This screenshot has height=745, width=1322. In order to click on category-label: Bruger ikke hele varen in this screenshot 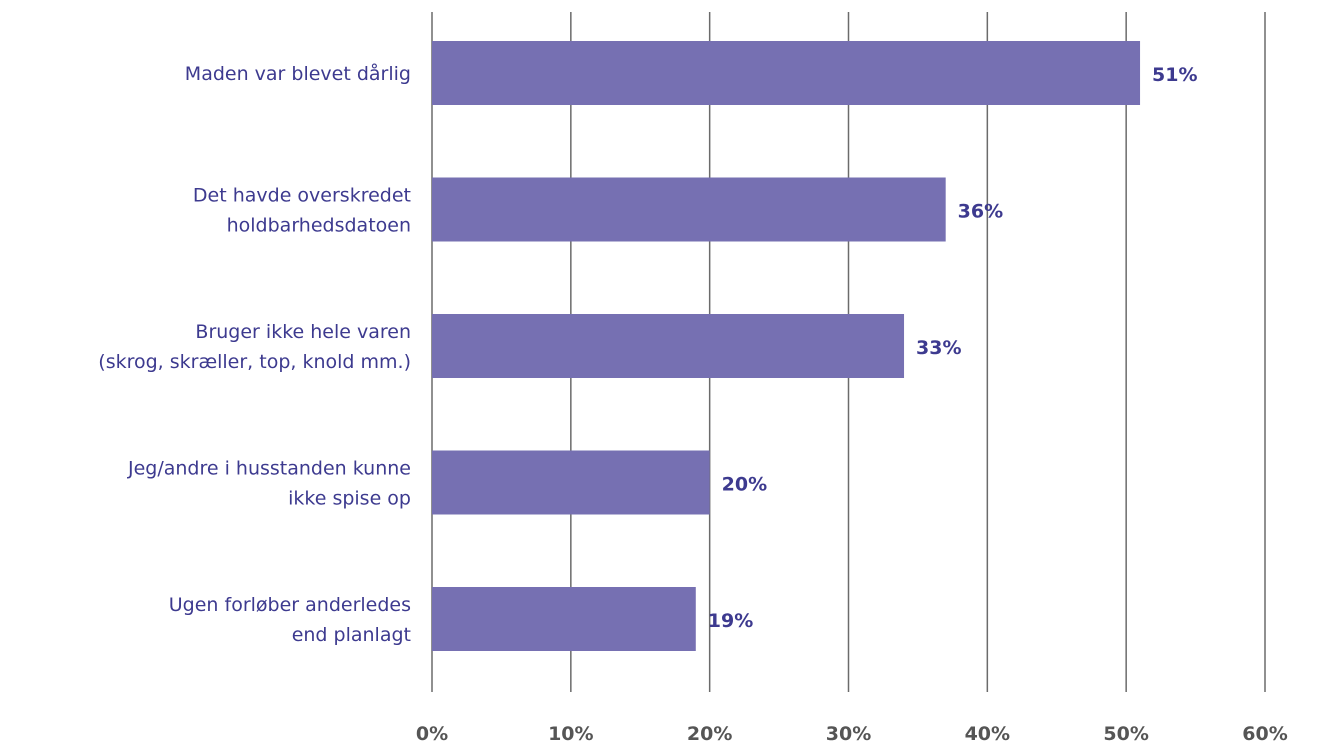, I will do `click(303, 332)`.